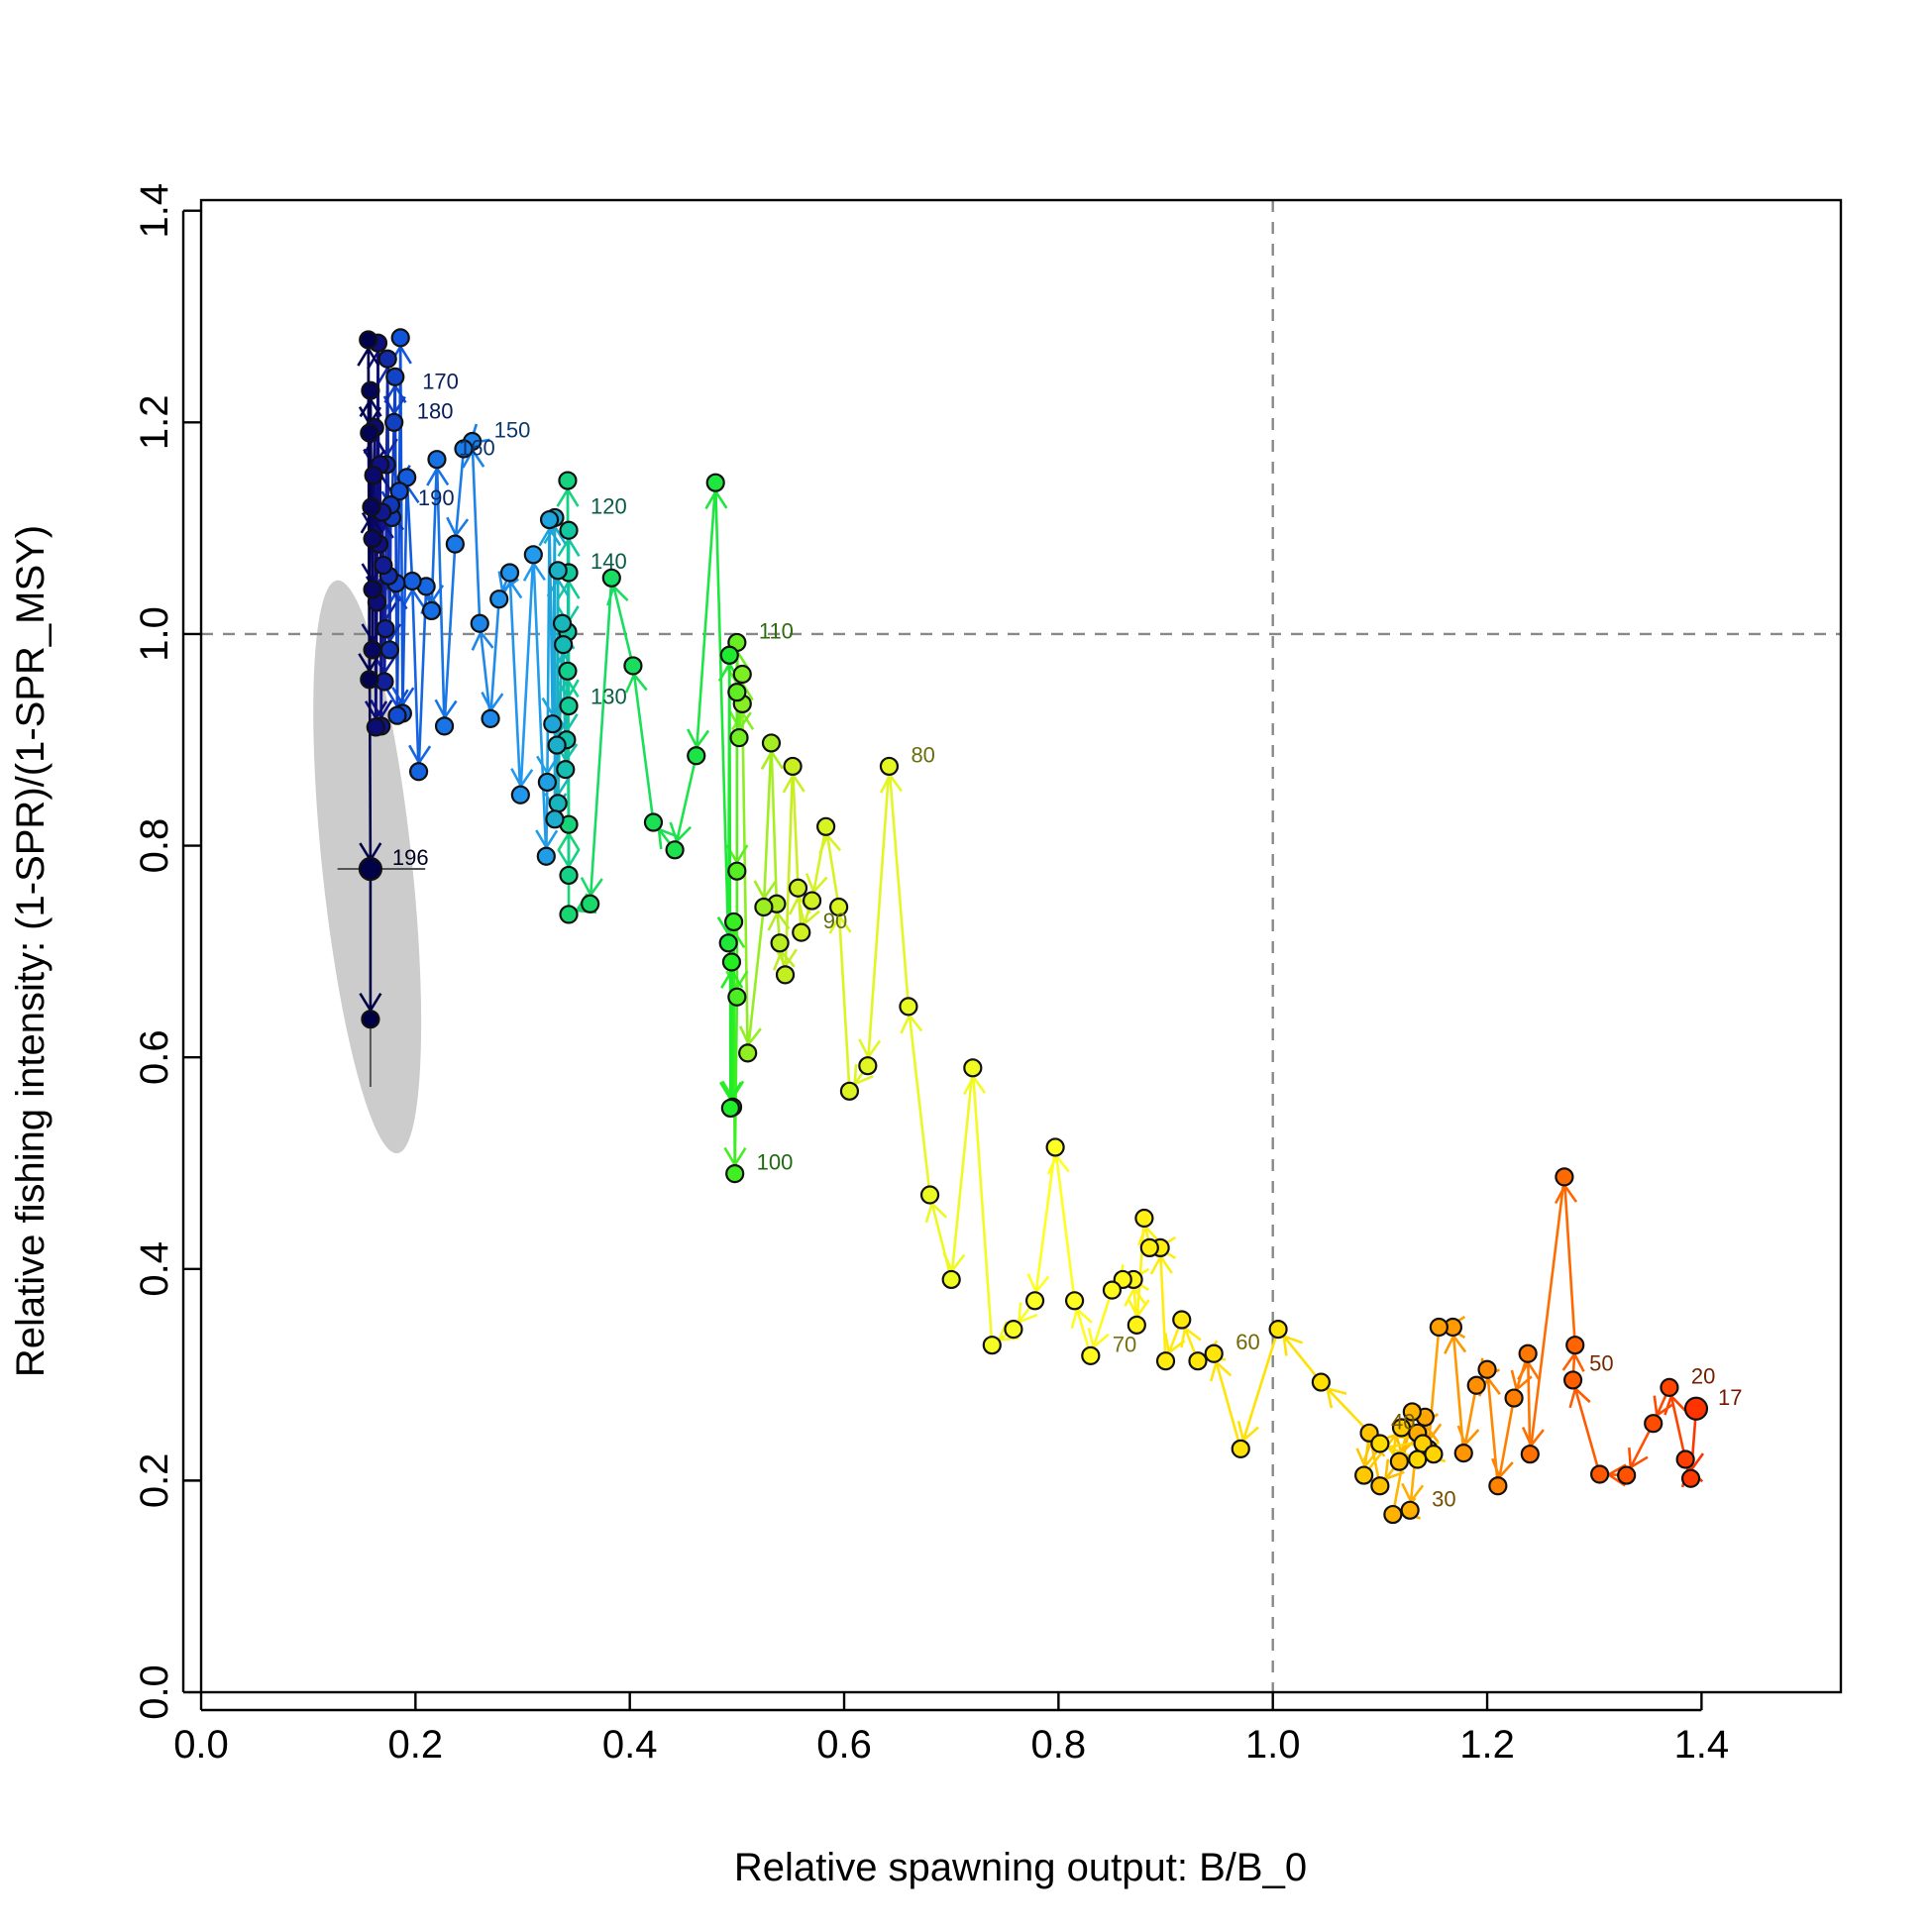  What do you see at coordinates (201, 1745) in the screenshot?
I see `x-tick-label: 0.0` at bounding box center [201, 1745].